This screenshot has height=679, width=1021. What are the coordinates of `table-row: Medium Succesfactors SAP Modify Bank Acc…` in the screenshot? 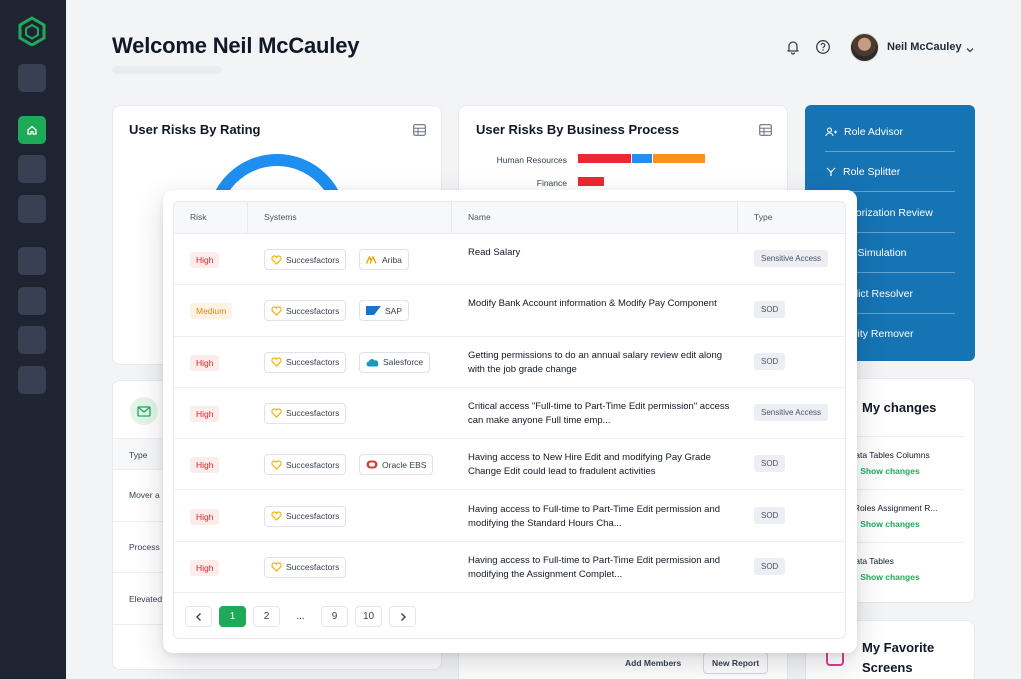 It's located at (509, 311).